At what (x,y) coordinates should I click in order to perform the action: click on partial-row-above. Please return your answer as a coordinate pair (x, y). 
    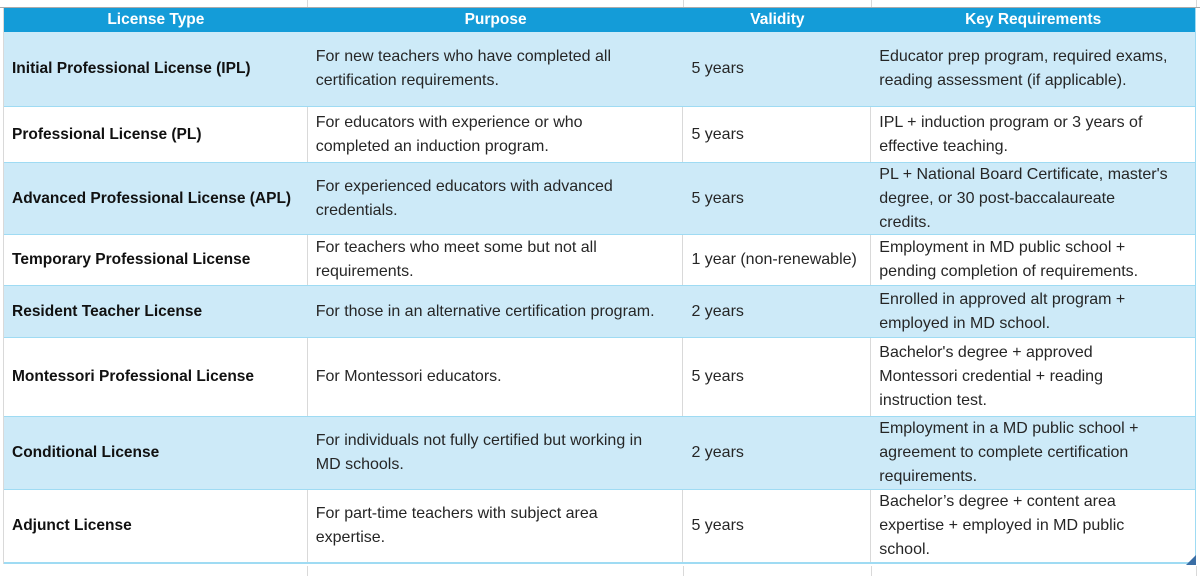
    Looking at the image, I should click on (600, 4).